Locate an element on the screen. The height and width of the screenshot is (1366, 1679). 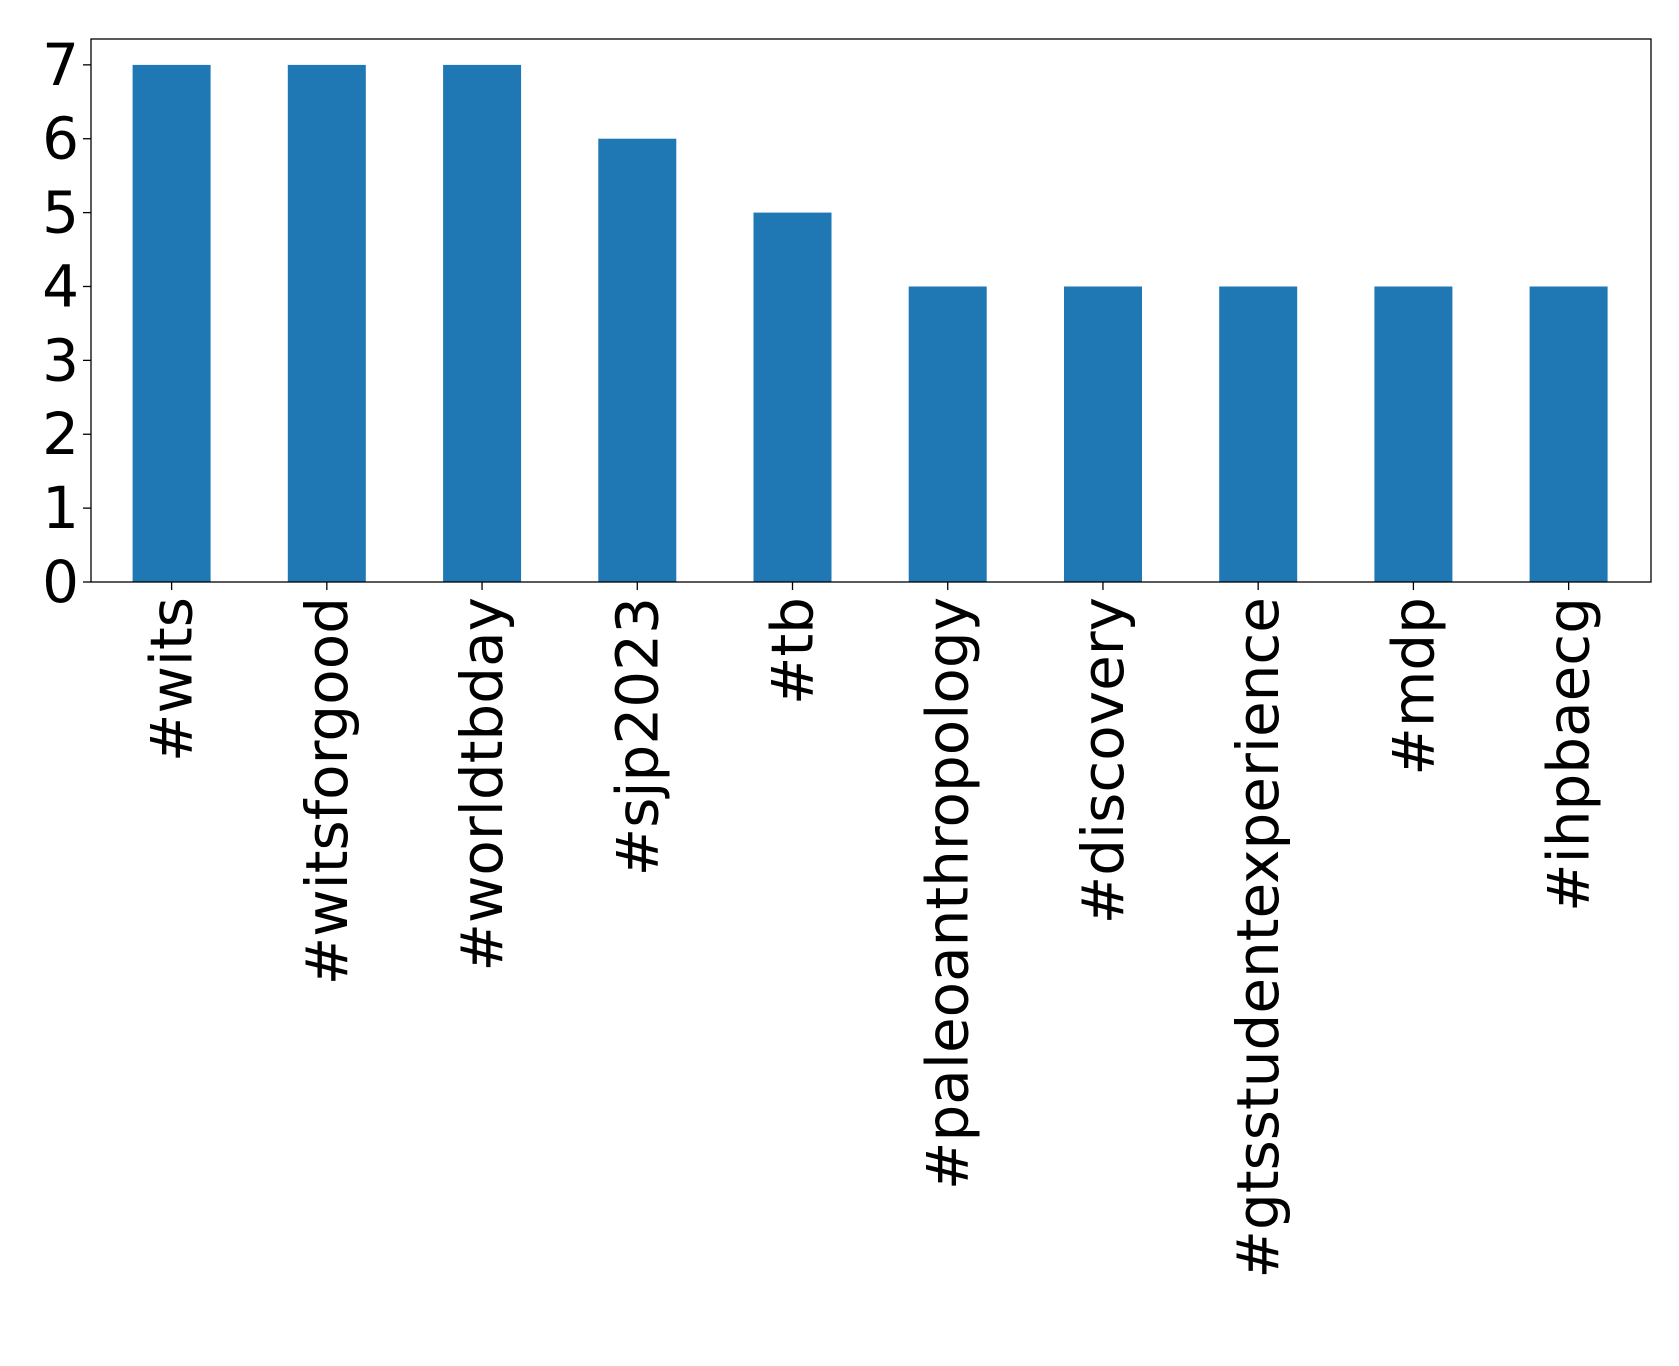
x-tick-label-paleoanthropology: #paleoanthropology is located at coordinates (948, 893).